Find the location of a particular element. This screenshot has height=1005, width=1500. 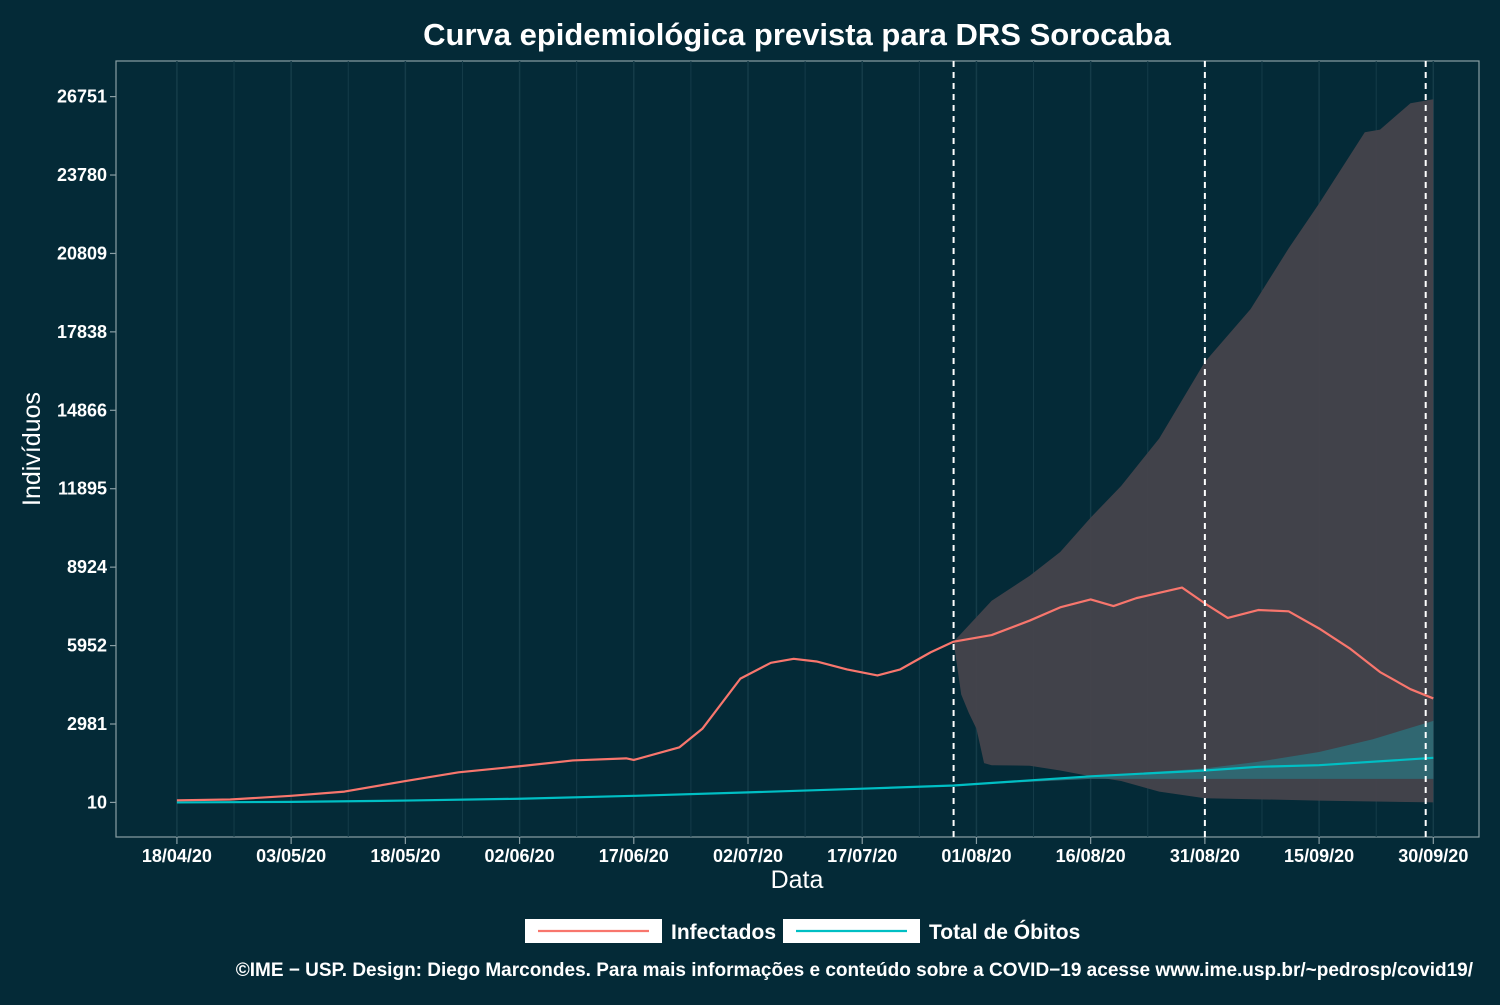

x-tick-label: 03/05/20 is located at coordinates (291, 856).